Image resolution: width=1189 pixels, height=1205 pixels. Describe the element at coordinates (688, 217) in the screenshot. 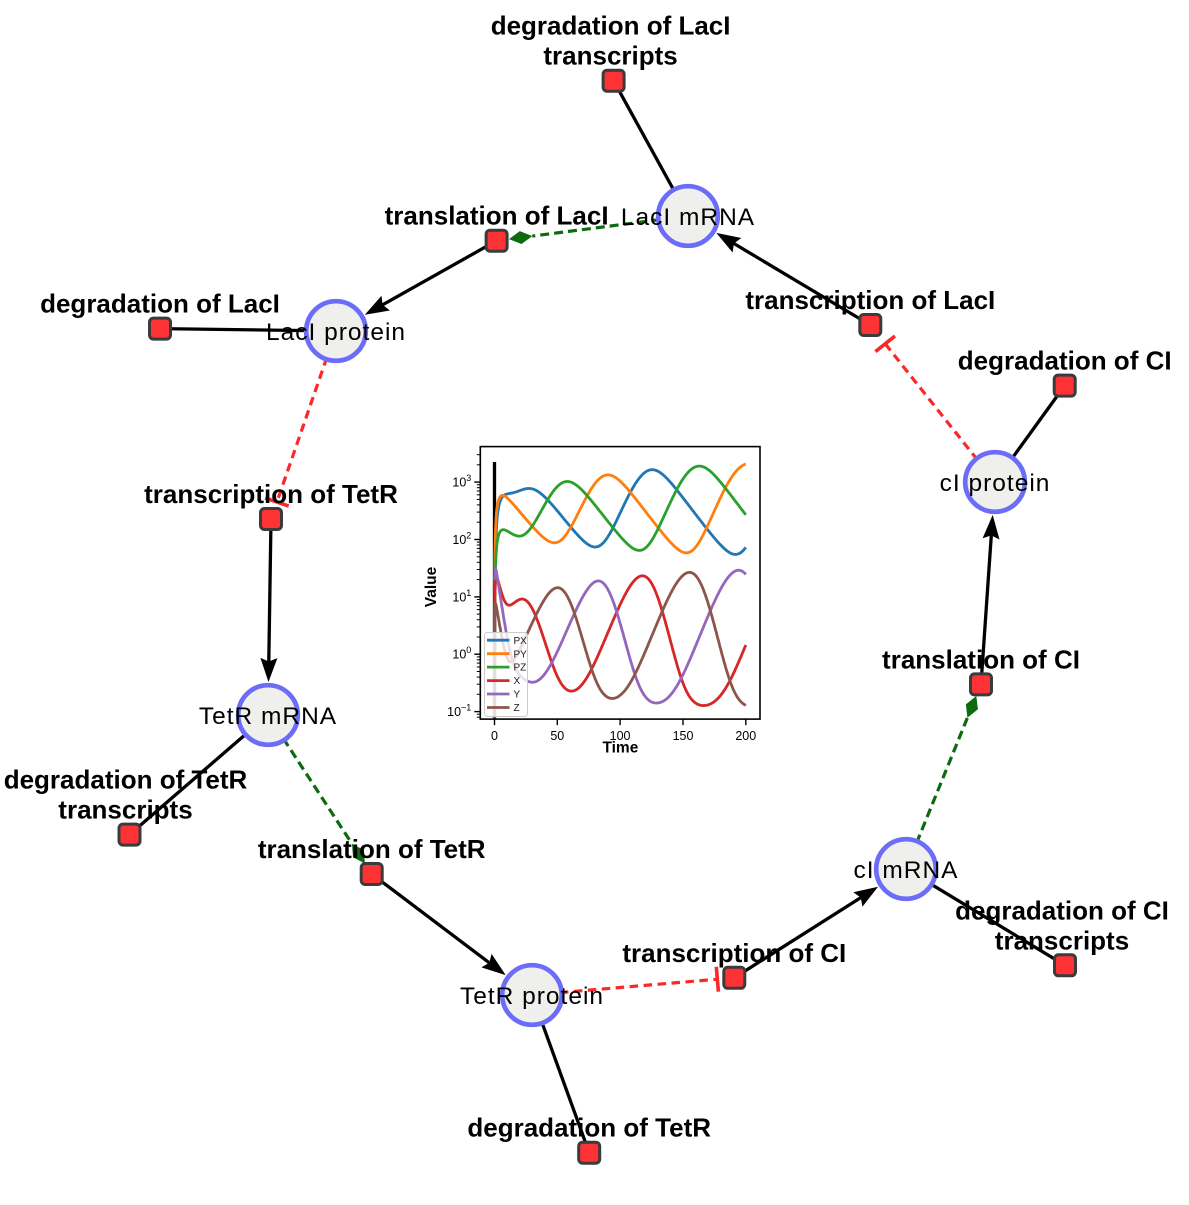

I see `svg-text: LacI mRNA` at that location.